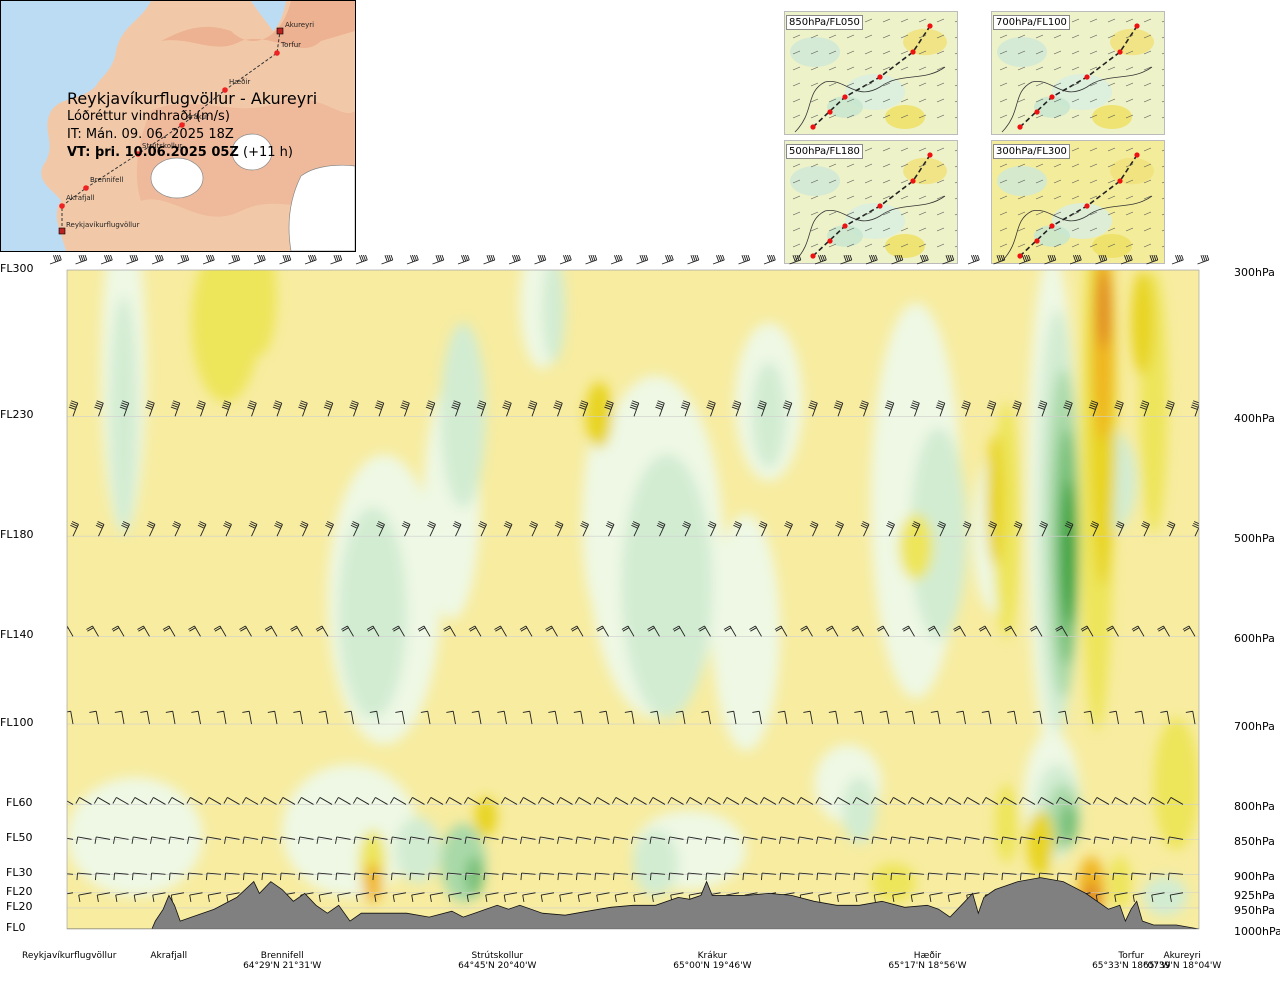  I want to click on level-map-waypoint, so click(813, 256).